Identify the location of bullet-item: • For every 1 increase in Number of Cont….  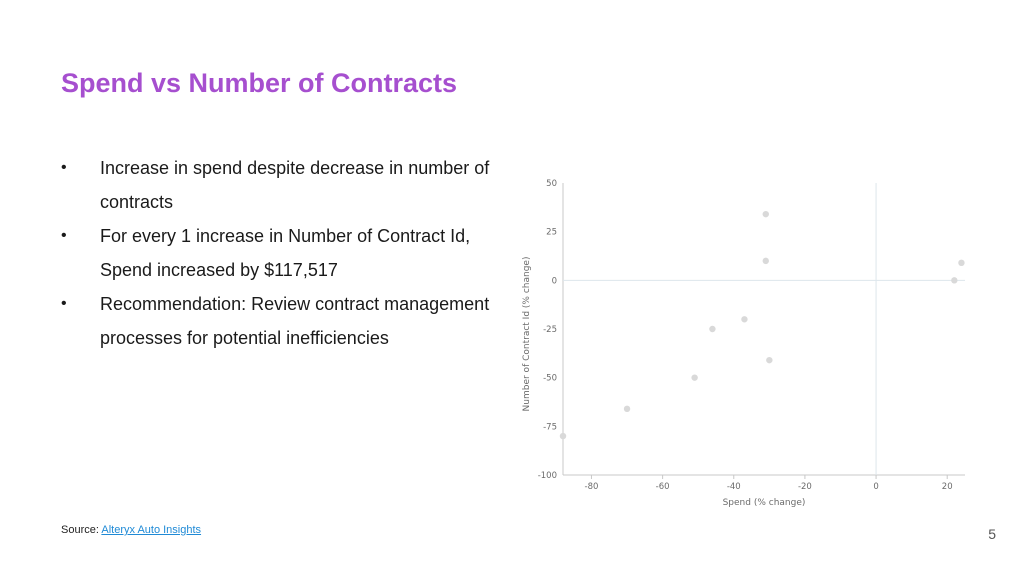
(276, 253).